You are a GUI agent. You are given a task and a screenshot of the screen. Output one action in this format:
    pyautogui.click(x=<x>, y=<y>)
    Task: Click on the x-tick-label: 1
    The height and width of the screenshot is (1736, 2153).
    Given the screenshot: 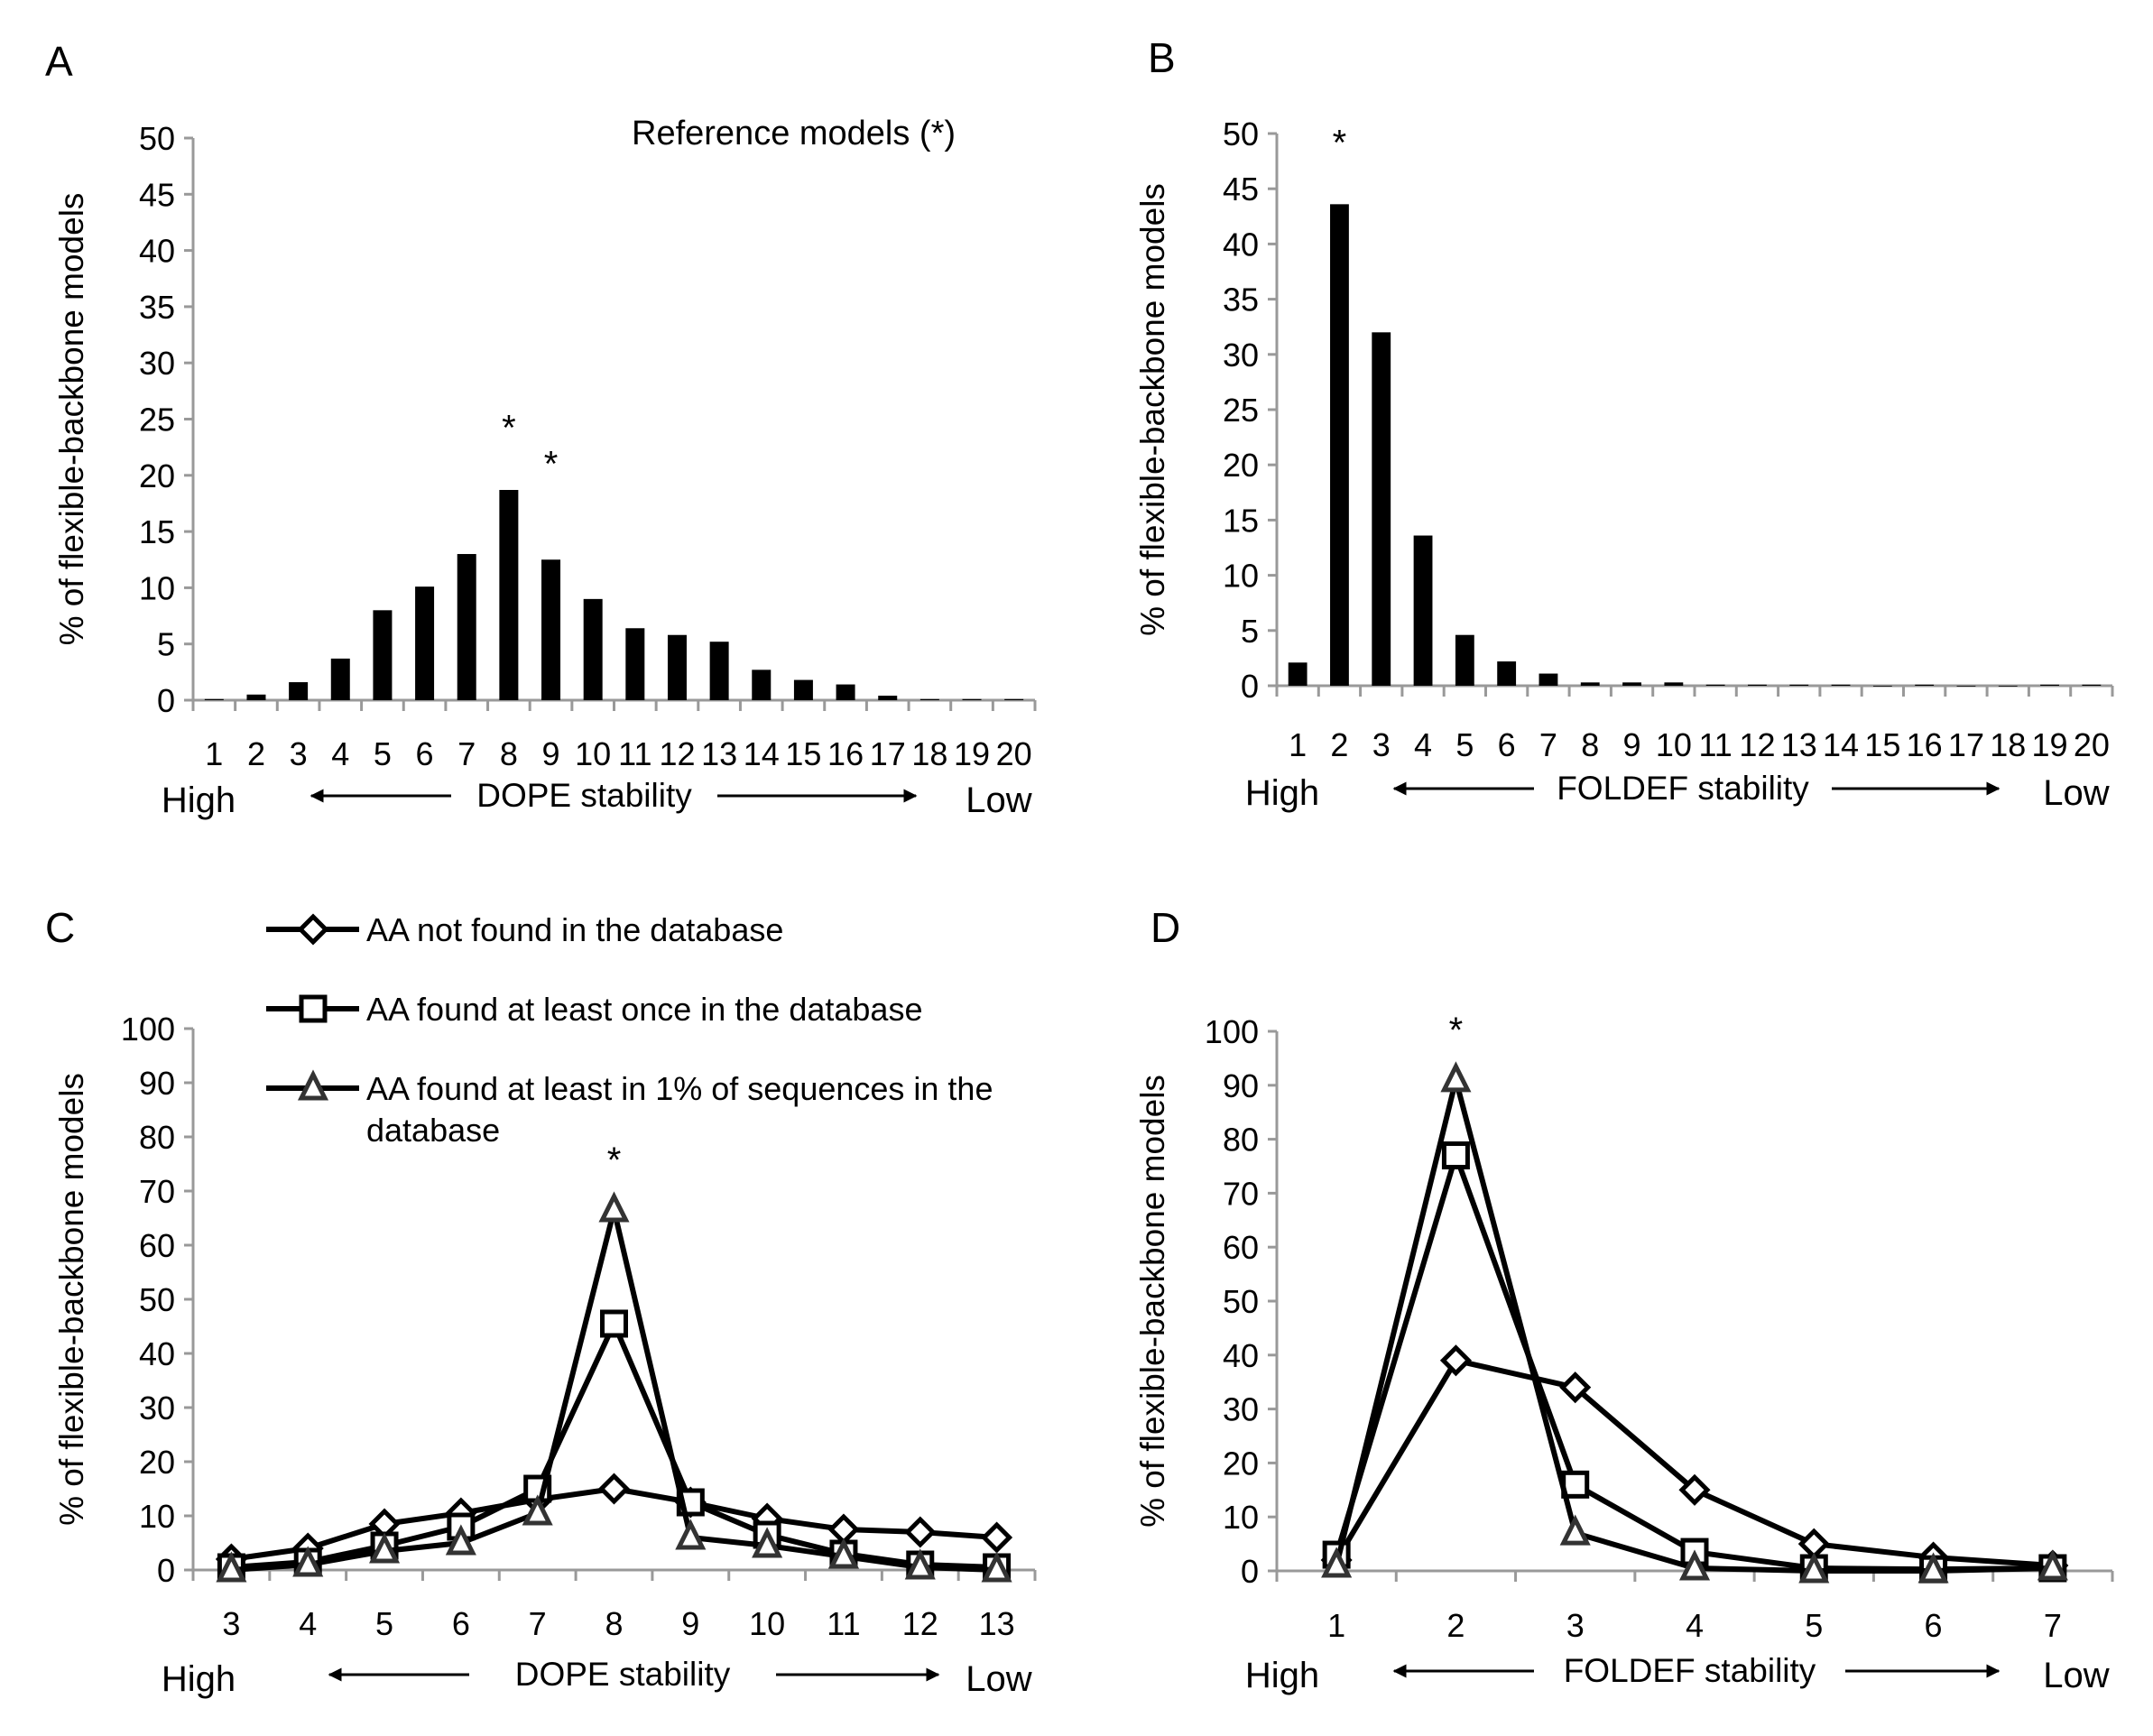 What is the action you would take?
    pyautogui.click(x=214, y=753)
    